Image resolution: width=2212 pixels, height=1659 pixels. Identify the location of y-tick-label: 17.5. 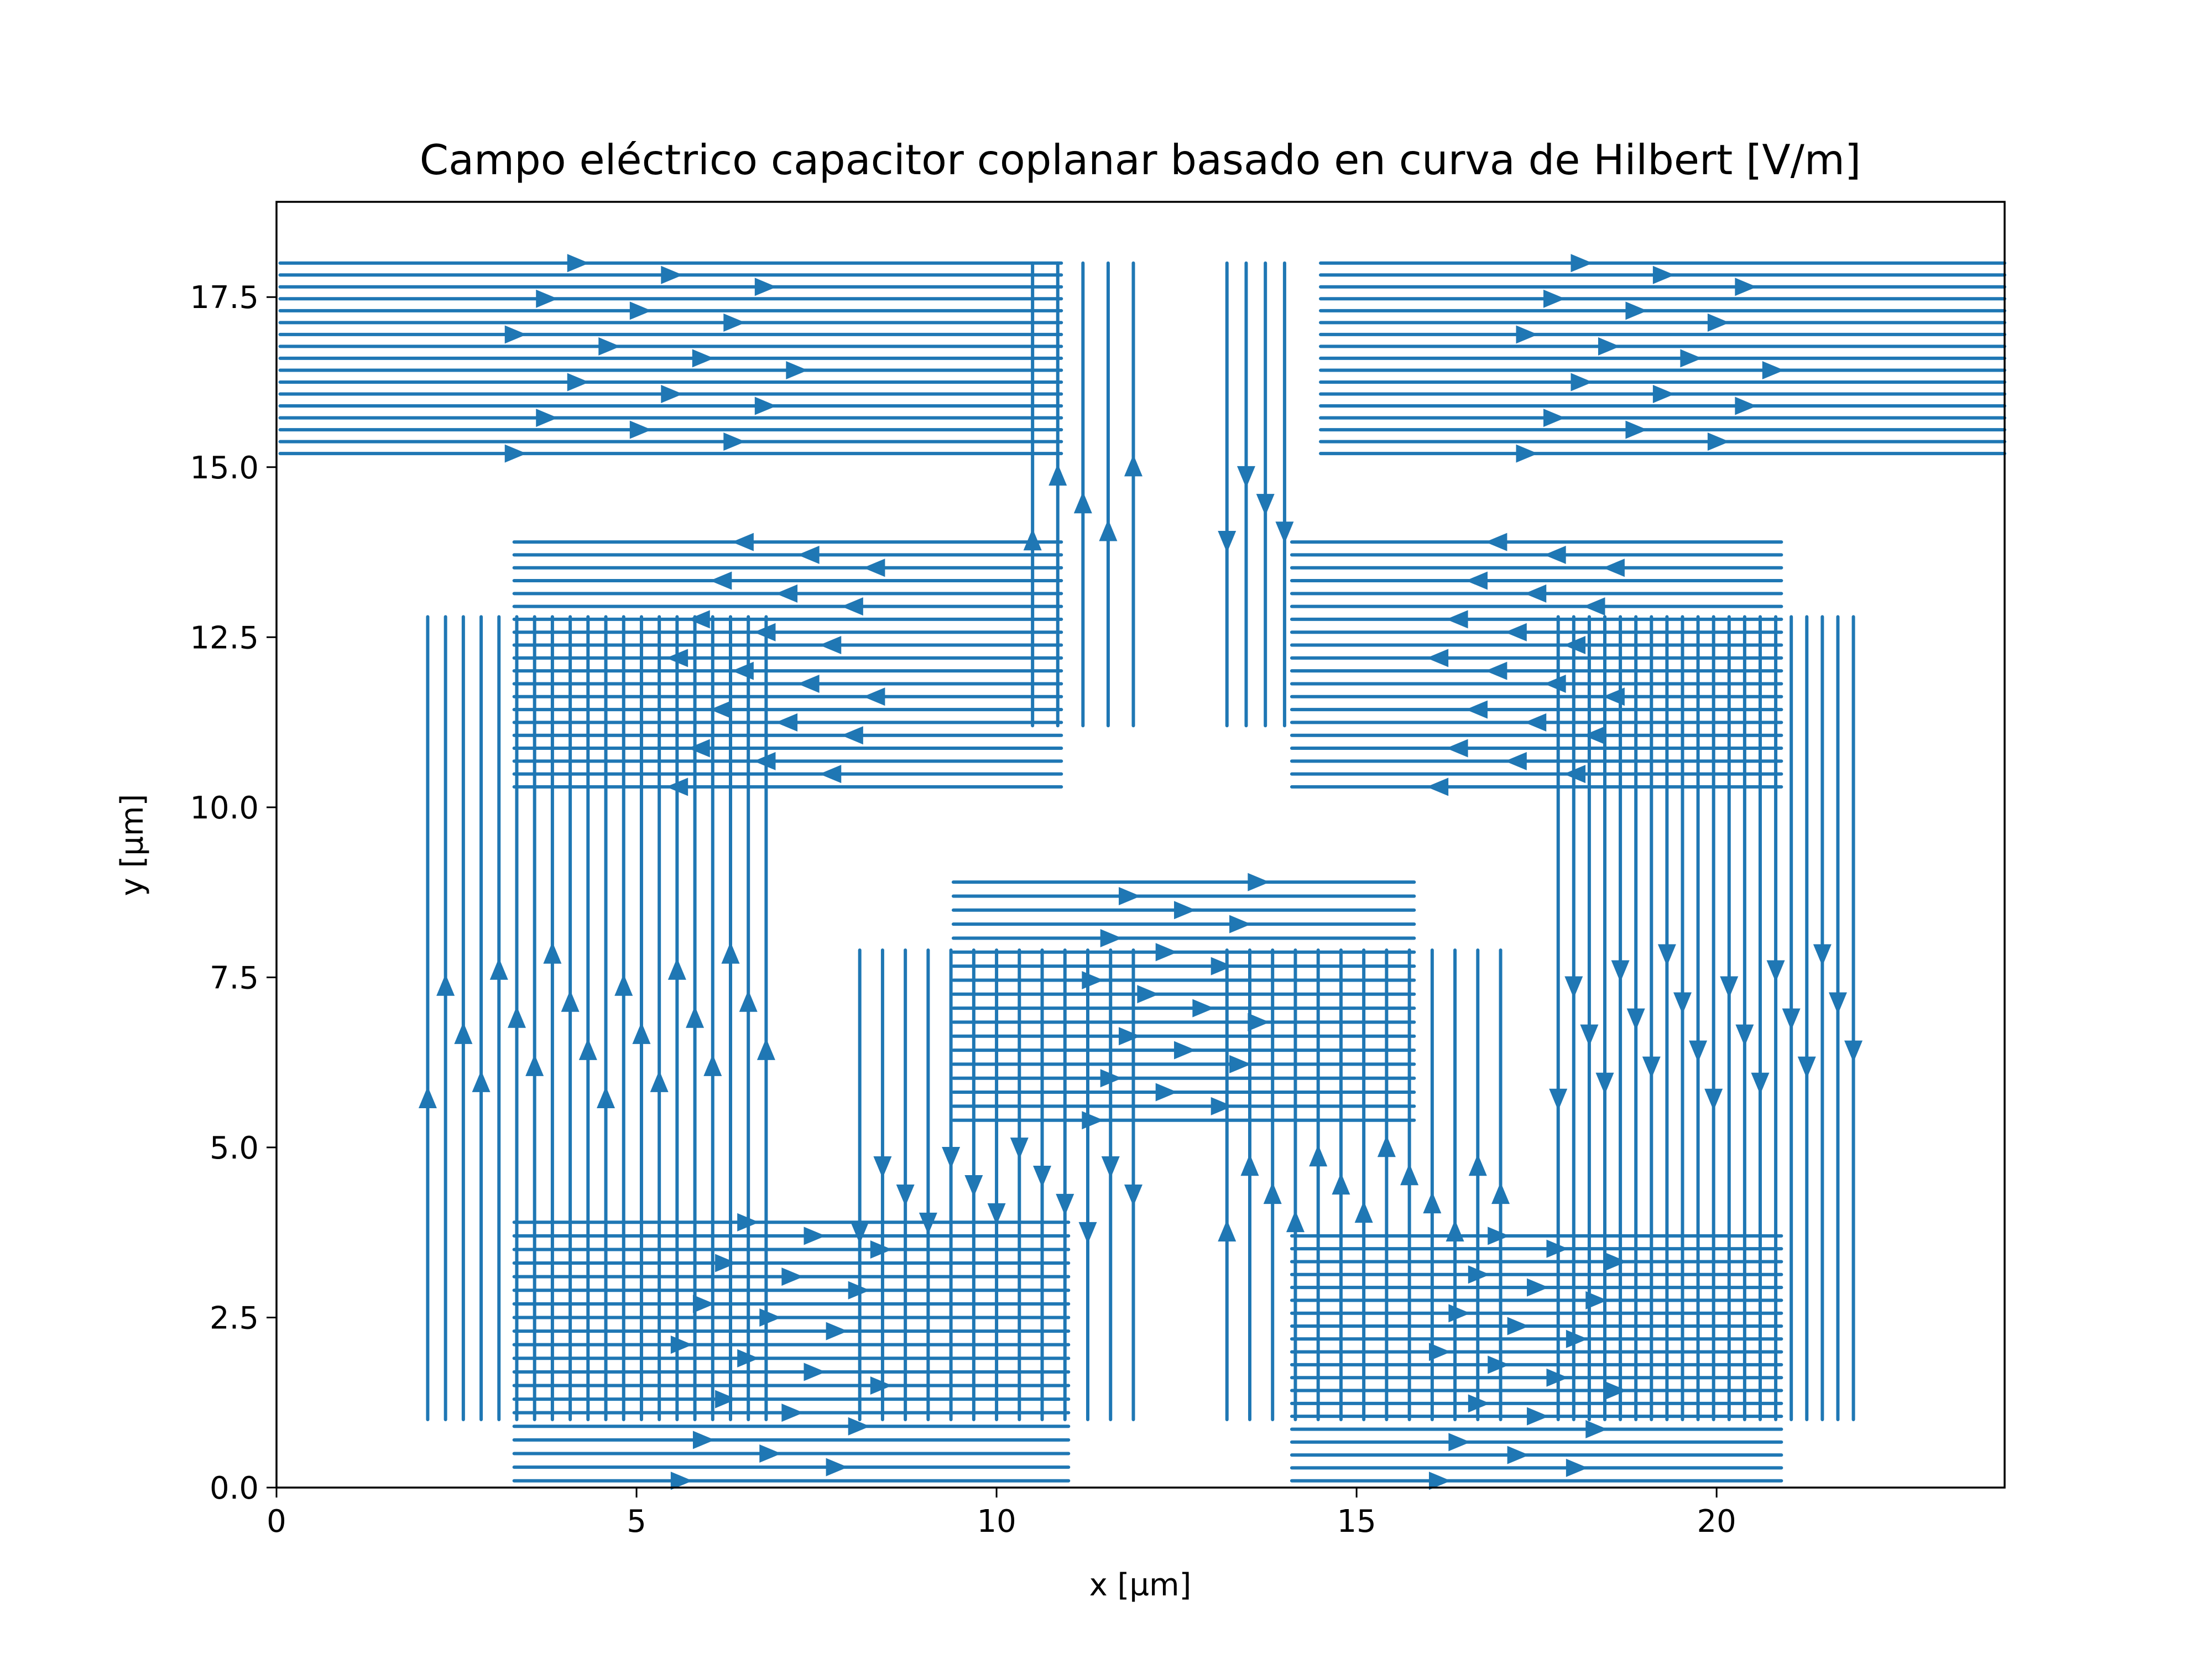
(225, 298).